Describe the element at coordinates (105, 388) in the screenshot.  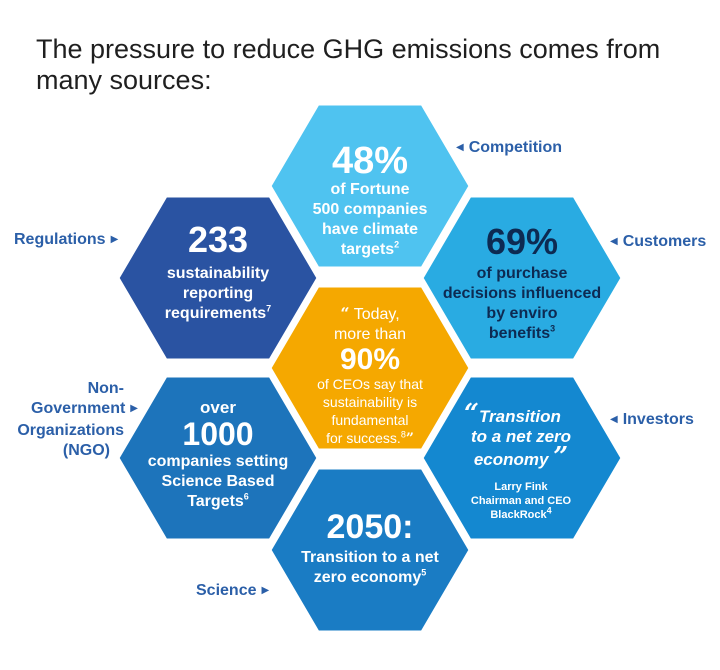
I see `label-ngo-line: Non-` at that location.